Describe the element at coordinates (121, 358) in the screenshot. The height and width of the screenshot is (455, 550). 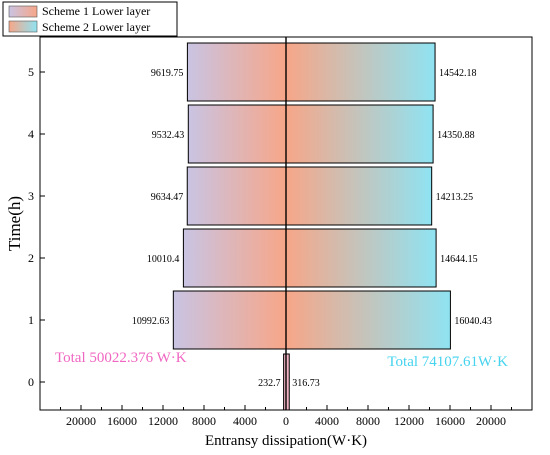
I see `annotation-total-scheme1: Total 50022.376 W·K` at that location.